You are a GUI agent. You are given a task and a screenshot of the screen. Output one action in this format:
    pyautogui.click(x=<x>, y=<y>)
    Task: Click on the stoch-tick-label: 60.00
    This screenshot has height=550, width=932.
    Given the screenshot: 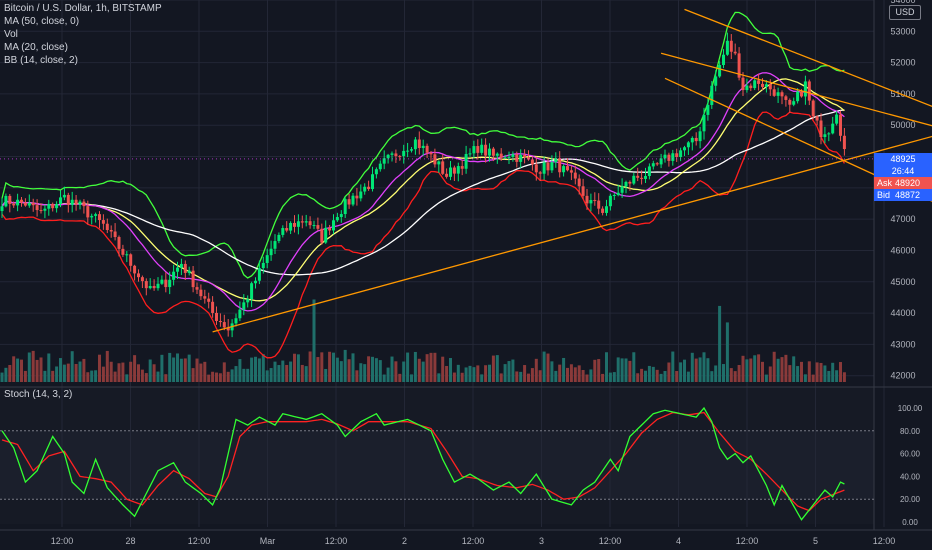 What is the action you would take?
    pyautogui.click(x=910, y=454)
    